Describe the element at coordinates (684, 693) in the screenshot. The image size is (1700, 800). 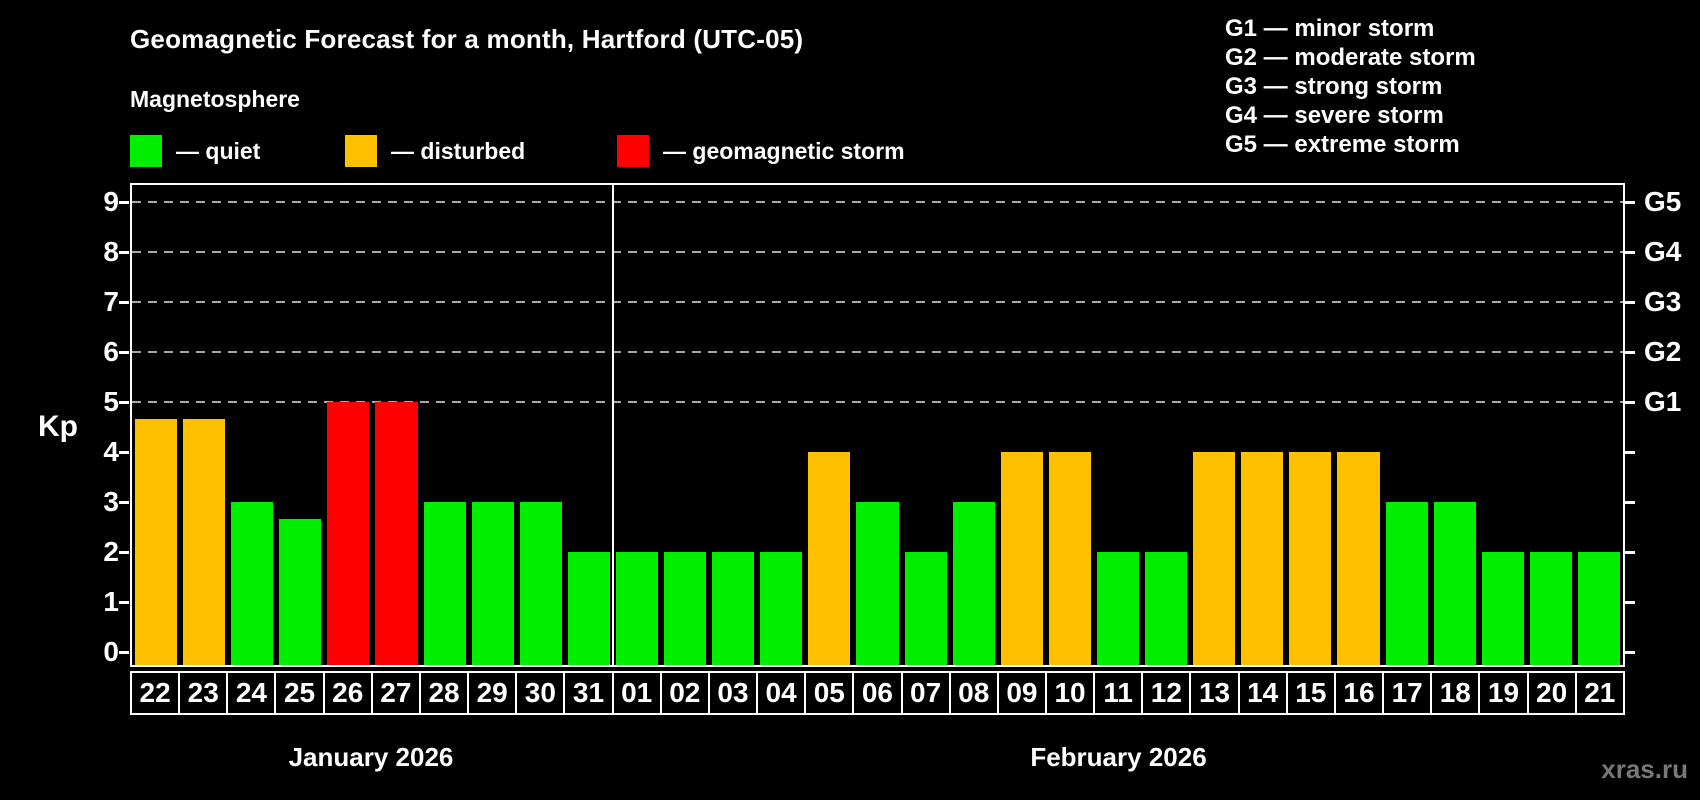
I see `day-label: 02` at that location.